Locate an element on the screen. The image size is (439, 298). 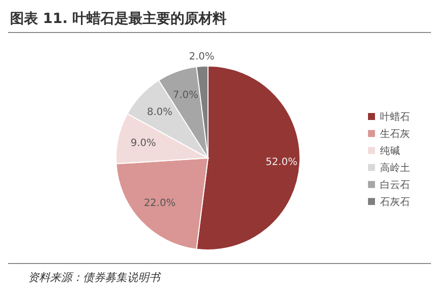
legend-label: 纯碱 is located at coordinates (390, 151).